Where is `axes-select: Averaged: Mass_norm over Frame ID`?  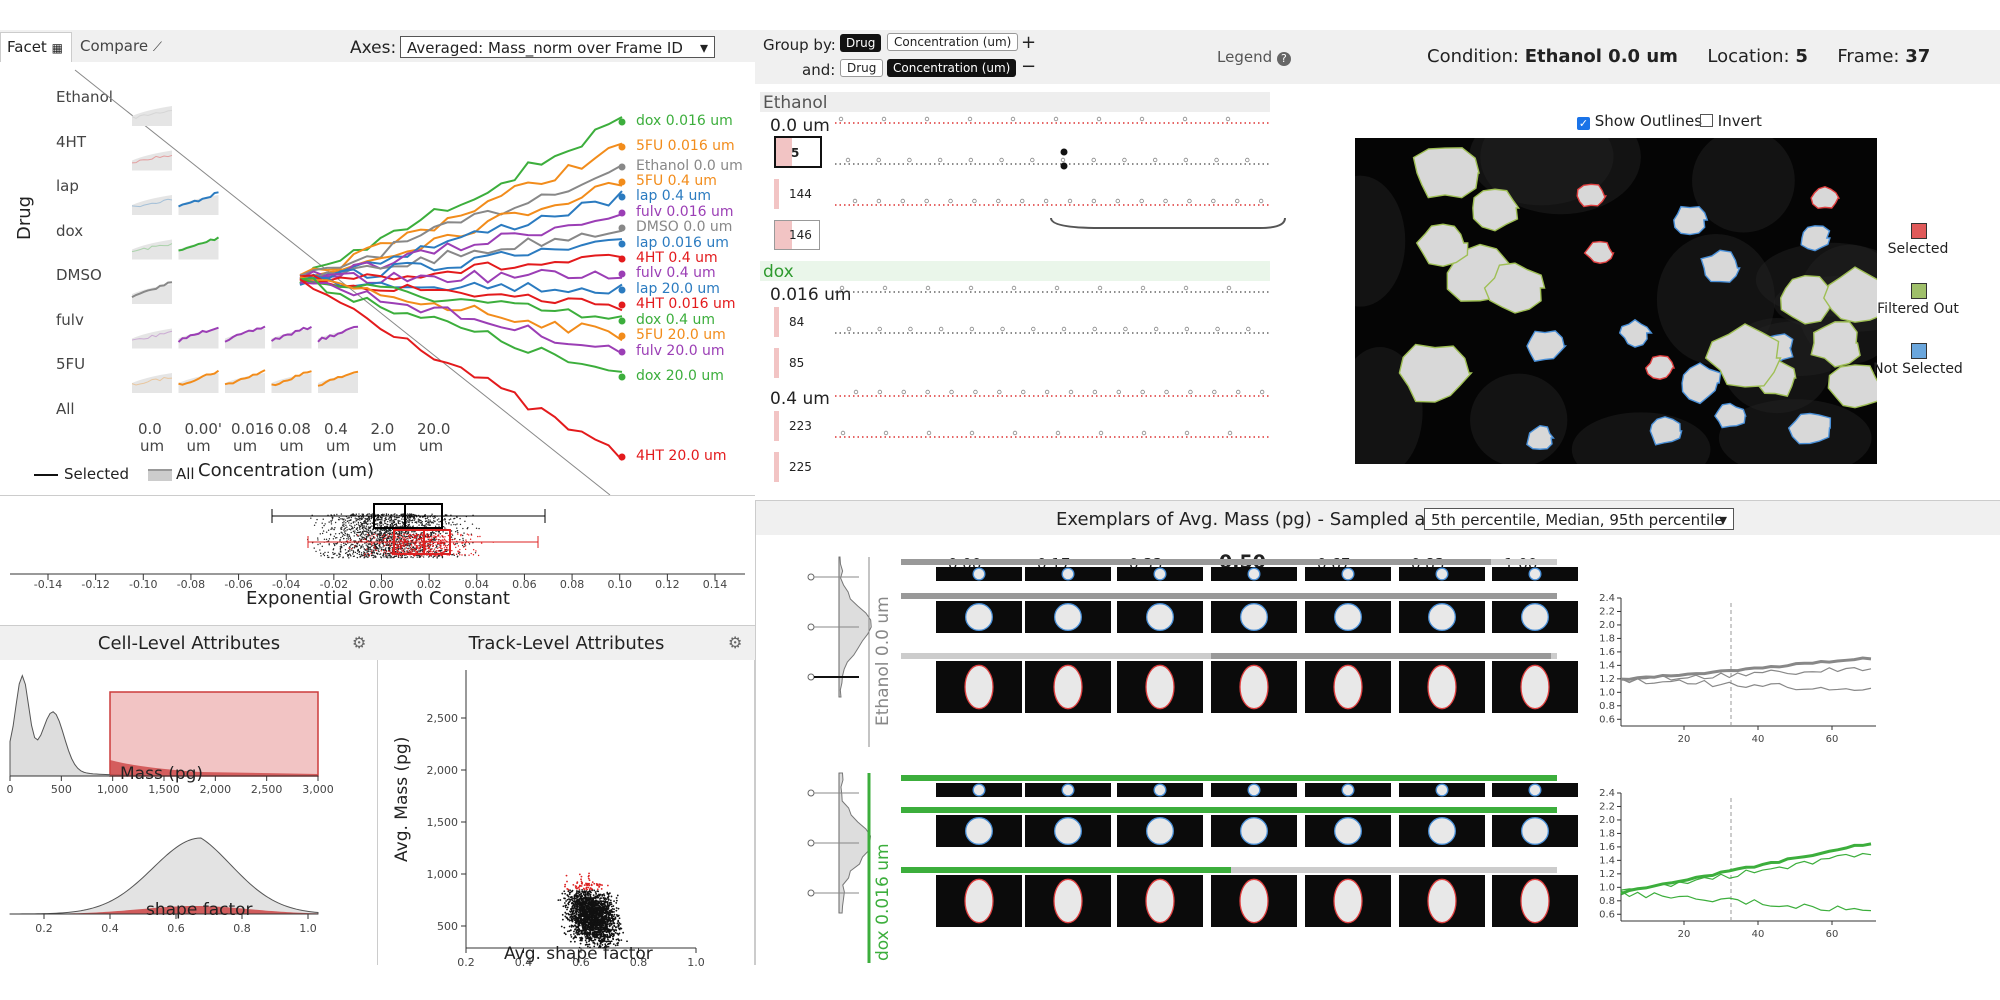 axes-select: Averaged: Mass_norm over Frame ID is located at coordinates (557, 47).